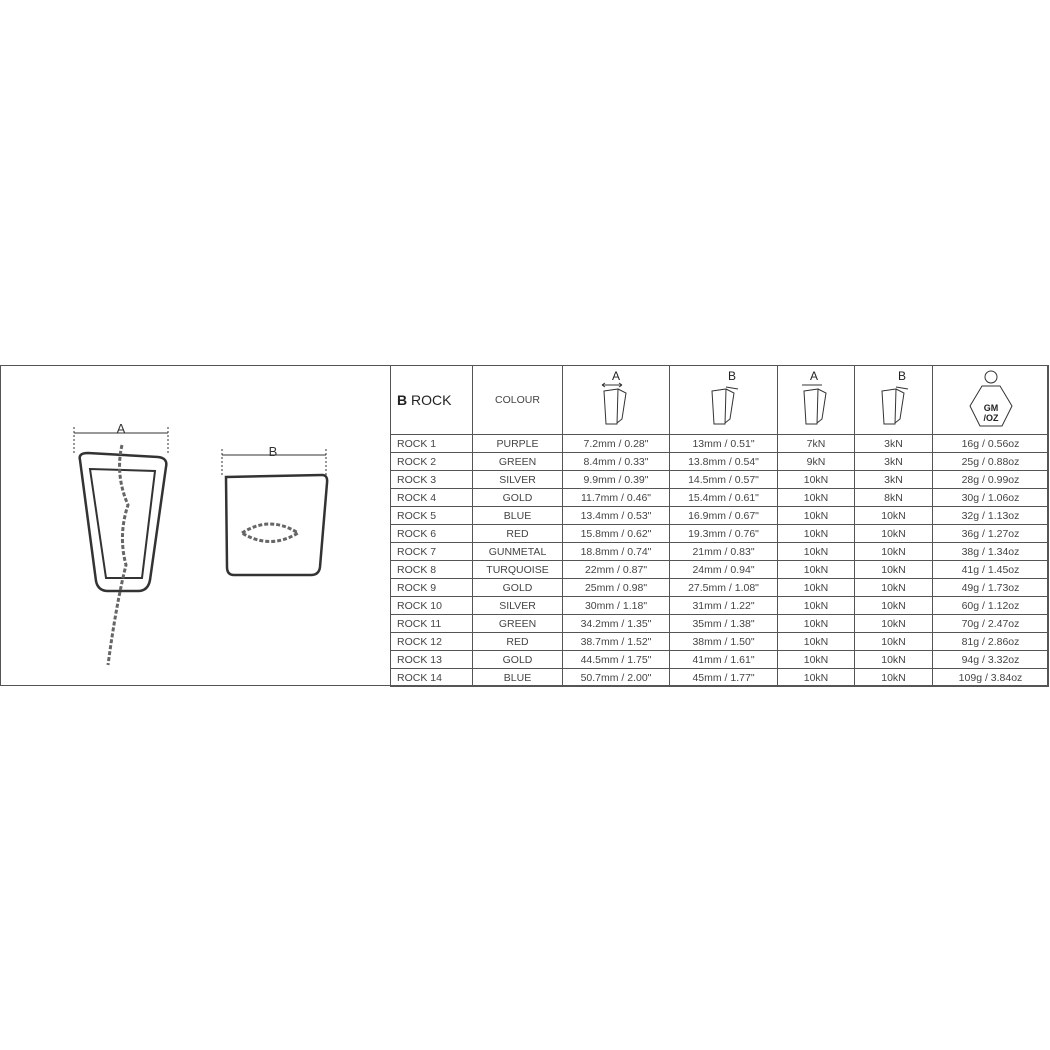 This screenshot has width=1050, height=1050. What do you see at coordinates (990, 677) in the screenshot?
I see `cell-weight: 109g / 3.84oz` at bounding box center [990, 677].